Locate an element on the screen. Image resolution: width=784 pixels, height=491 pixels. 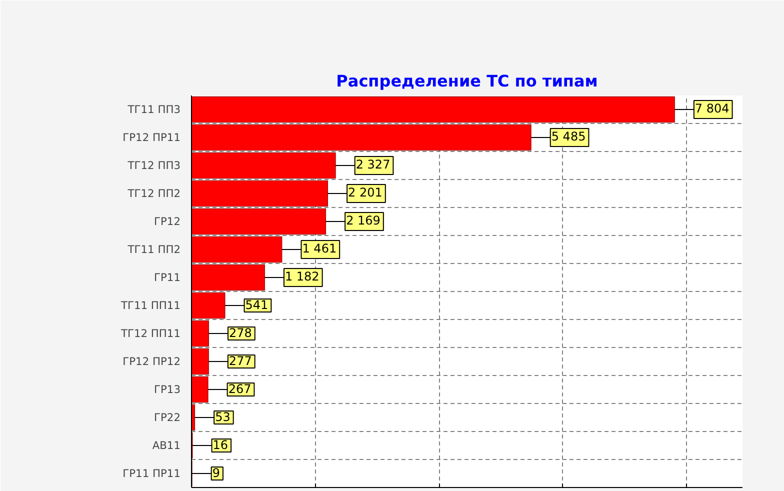
y-tick-label: АВ11 is located at coordinates (166, 445).